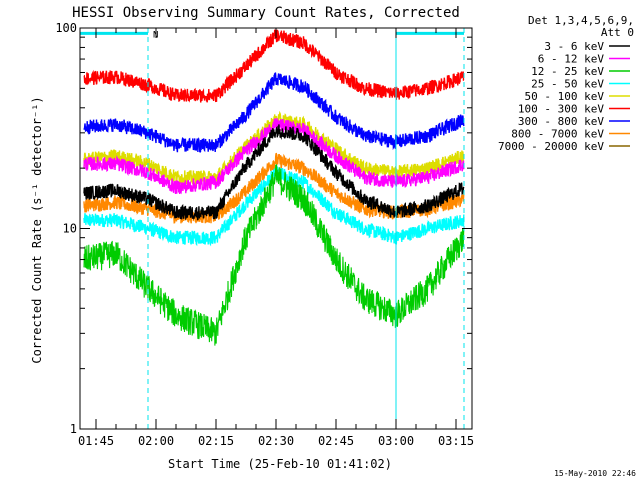 The image size is (640, 480). I want to click on x-tick-label-6: 03:15, so click(456, 441).